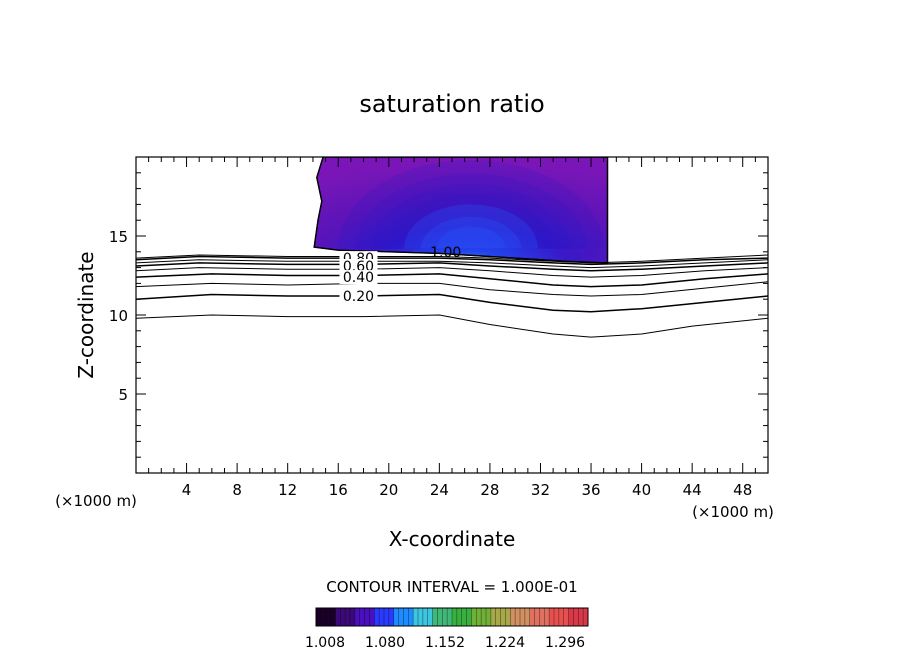 The image size is (904, 654). I want to click on supersaturated-region, so click(461, 210).